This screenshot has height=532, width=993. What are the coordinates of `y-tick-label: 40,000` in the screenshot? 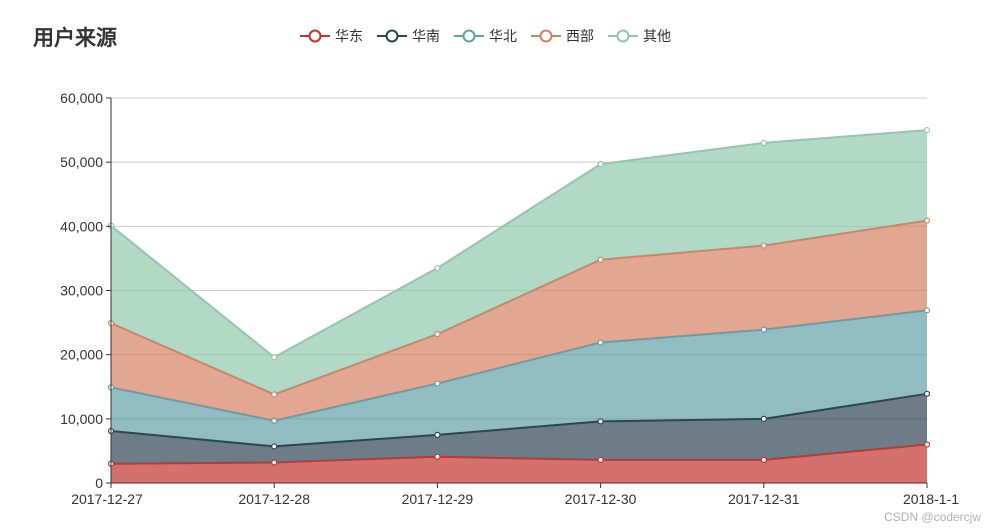 It's located at (81, 226).